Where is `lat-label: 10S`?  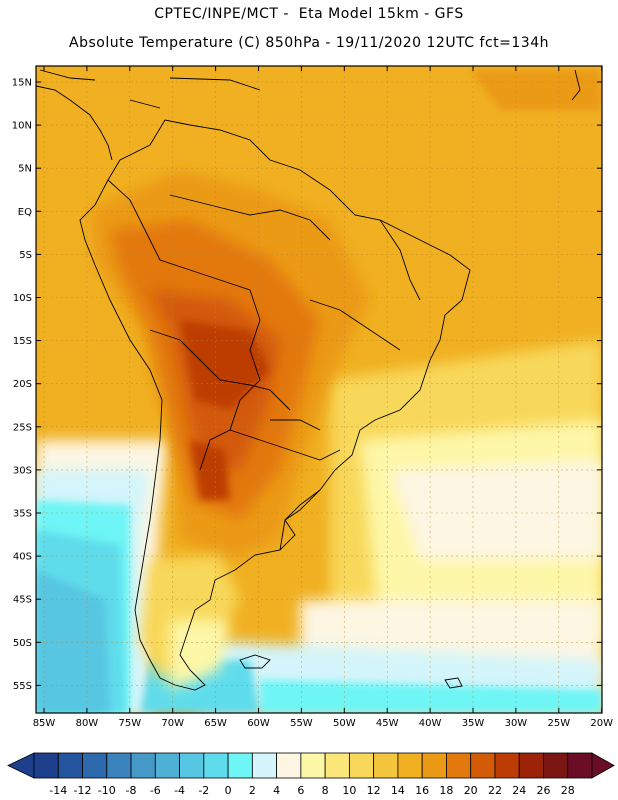 lat-label: 10S is located at coordinates (22, 298).